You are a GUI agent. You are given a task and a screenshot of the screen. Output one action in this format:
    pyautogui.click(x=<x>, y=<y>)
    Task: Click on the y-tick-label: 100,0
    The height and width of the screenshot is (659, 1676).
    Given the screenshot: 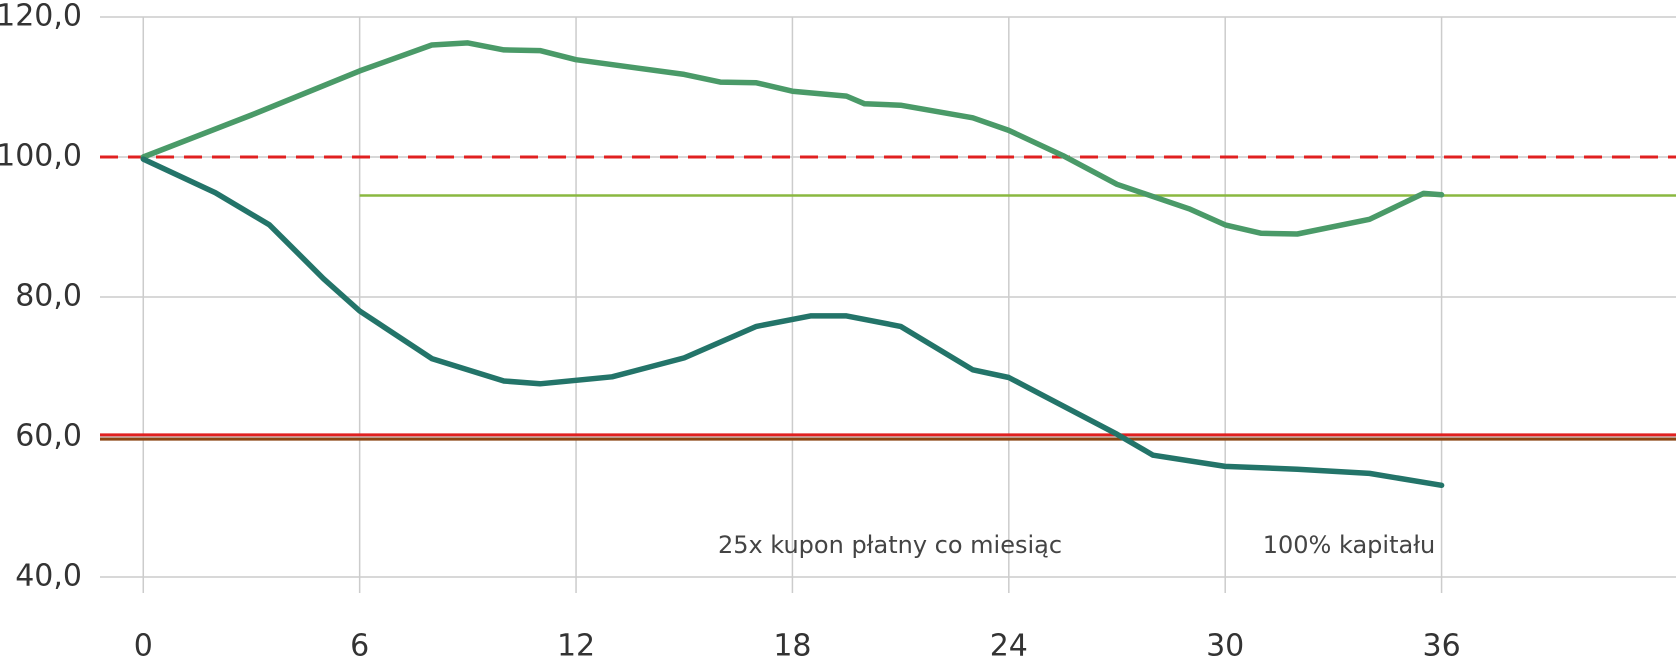 What is the action you would take?
    pyautogui.click(x=41, y=156)
    